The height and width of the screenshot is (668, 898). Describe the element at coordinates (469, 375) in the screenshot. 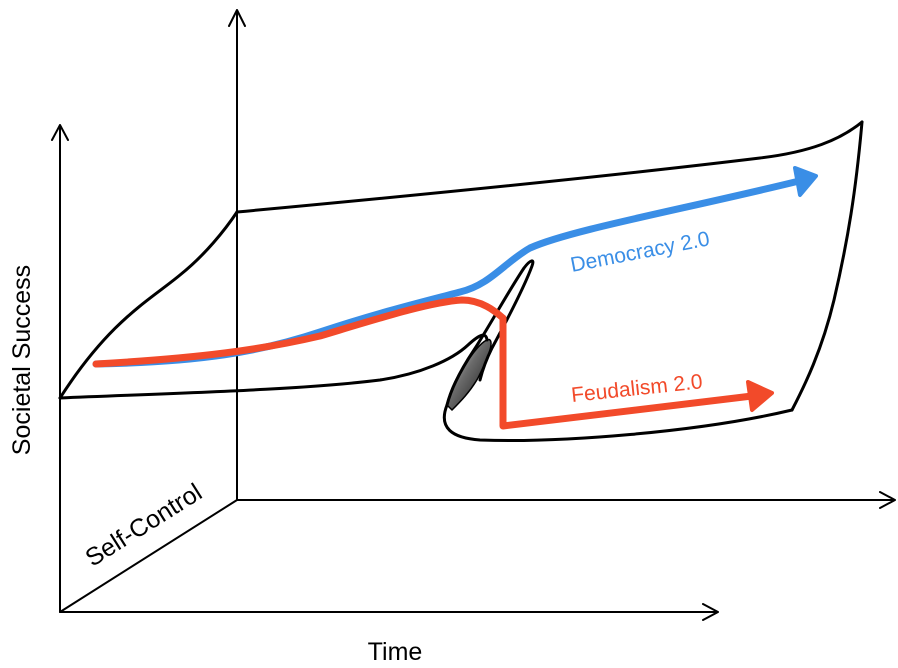

I see `fold-shading` at that location.